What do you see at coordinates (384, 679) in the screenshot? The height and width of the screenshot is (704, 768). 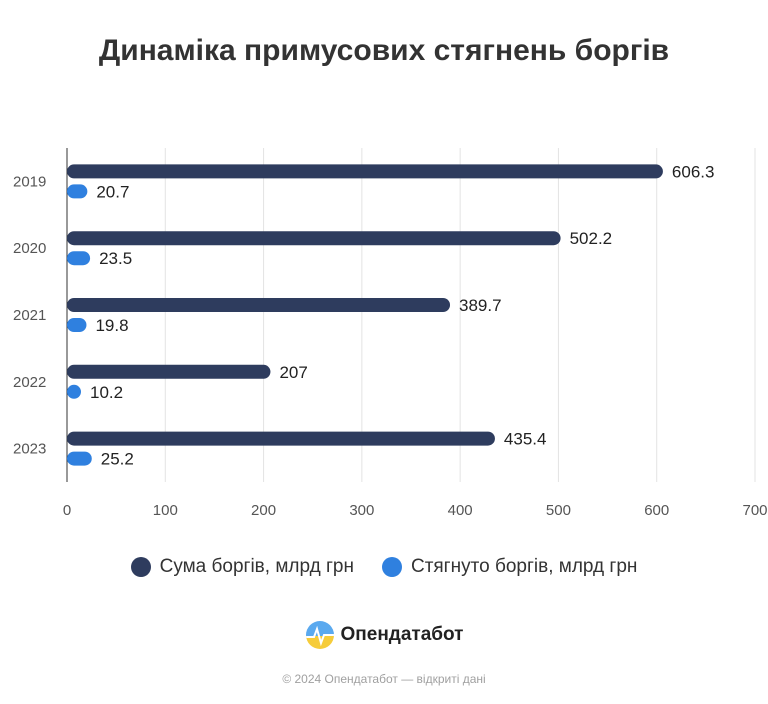 I see `footer-copyright: © 2024 Опендатабот — відкриті дані` at bounding box center [384, 679].